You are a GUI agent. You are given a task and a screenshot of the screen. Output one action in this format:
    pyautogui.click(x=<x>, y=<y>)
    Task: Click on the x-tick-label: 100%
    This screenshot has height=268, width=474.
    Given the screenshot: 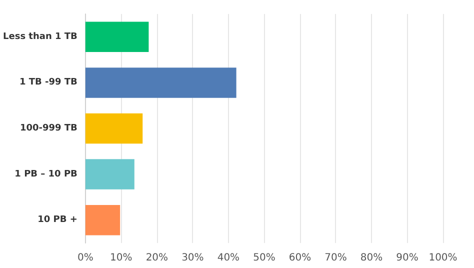 What is the action you would take?
    pyautogui.click(x=443, y=258)
    